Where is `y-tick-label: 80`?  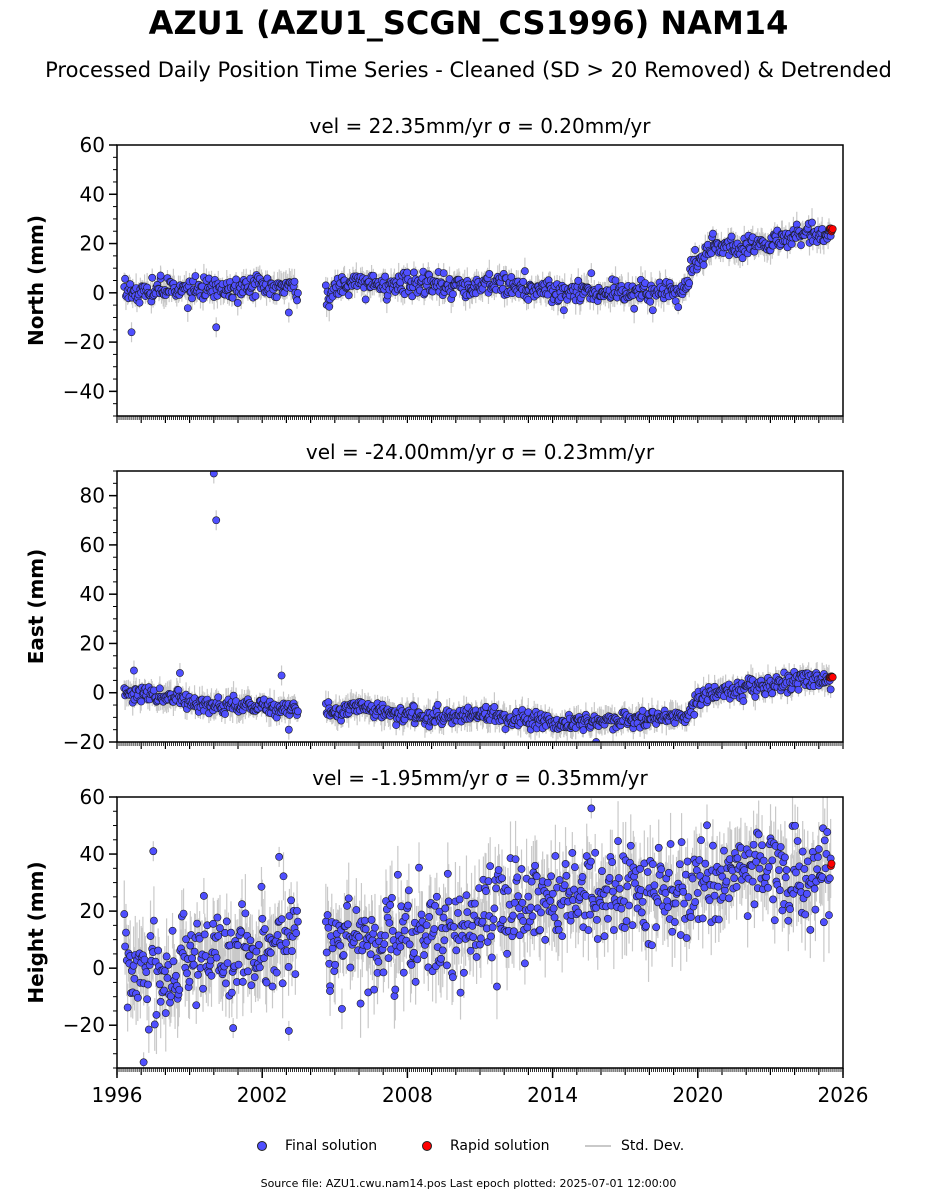 y-tick-label: 80 is located at coordinates (92, 496).